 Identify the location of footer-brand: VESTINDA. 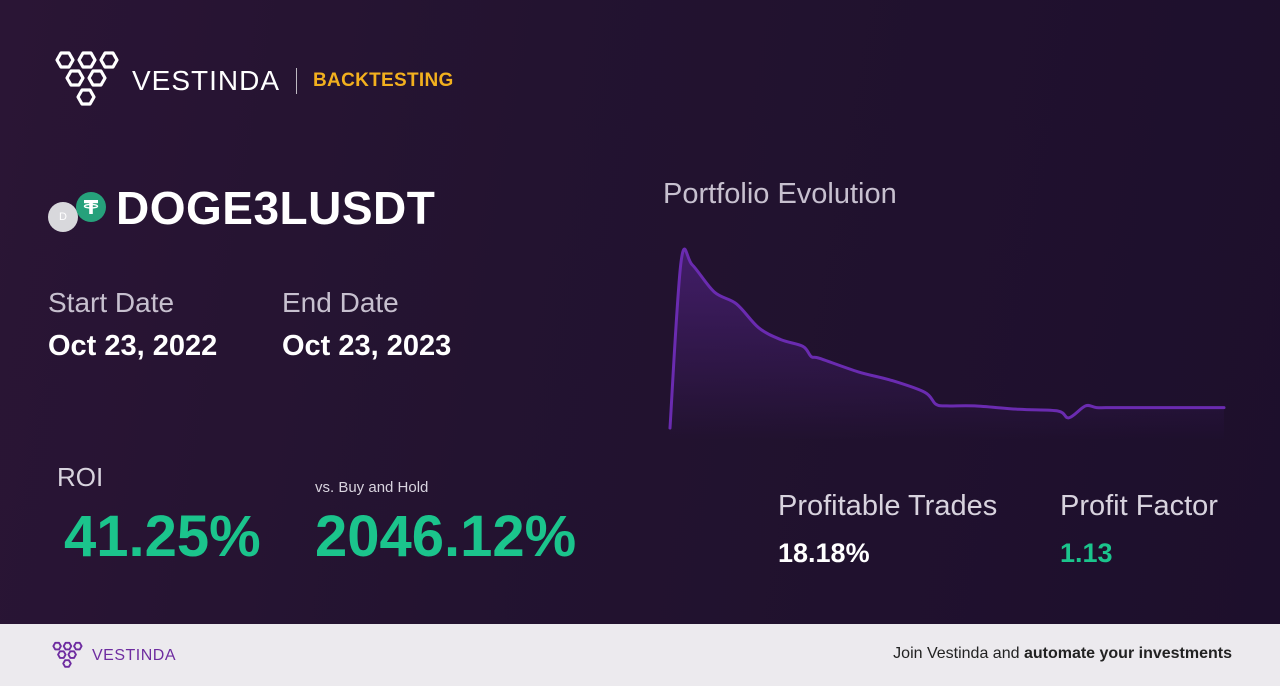
(112, 656).